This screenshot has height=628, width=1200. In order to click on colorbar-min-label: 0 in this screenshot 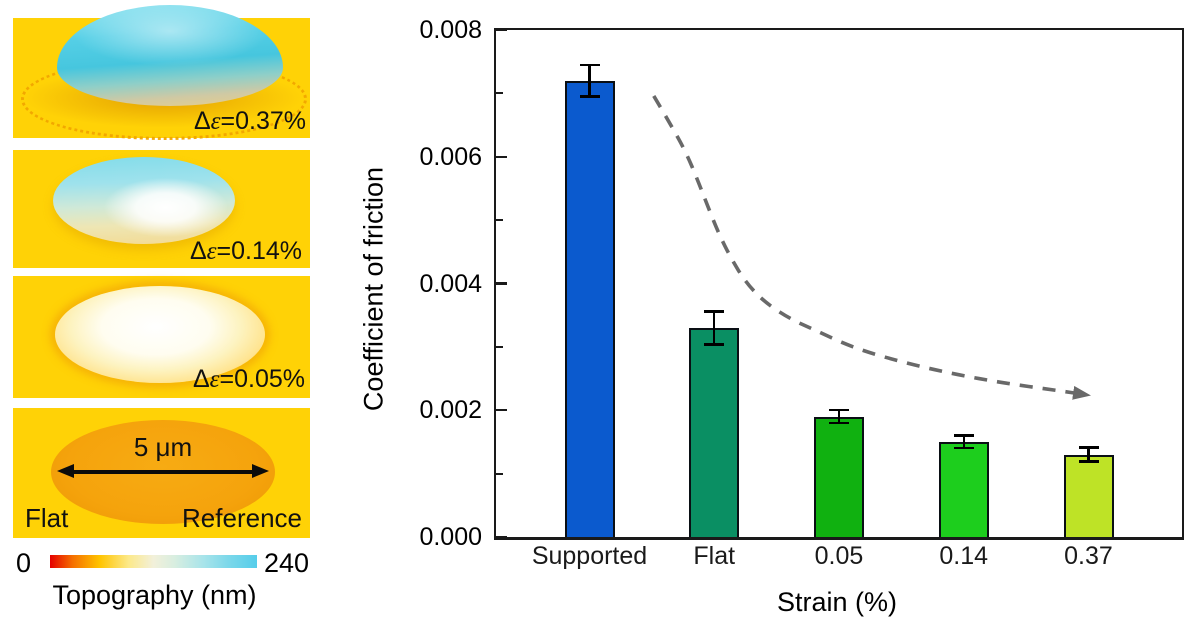, I will do `click(24, 563)`.